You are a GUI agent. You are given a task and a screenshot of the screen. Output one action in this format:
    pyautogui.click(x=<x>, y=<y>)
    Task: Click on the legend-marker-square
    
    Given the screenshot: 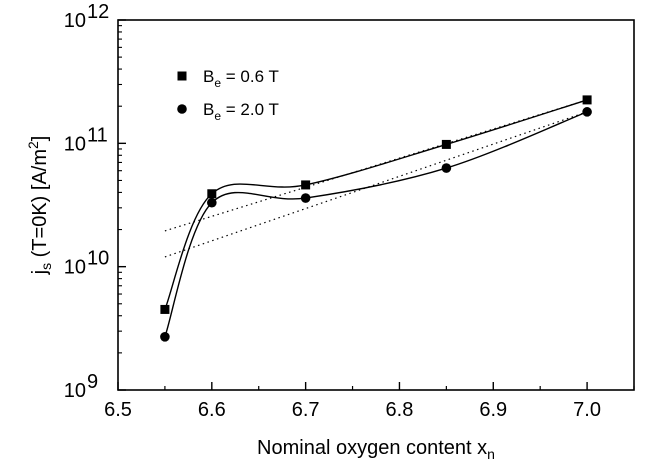 What is the action you would take?
    pyautogui.click(x=182, y=76)
    